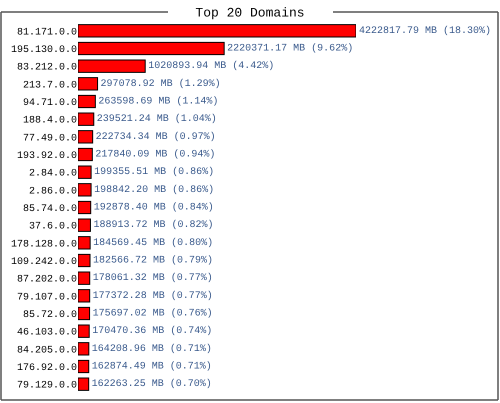  What do you see at coordinates (152, 278) in the screenshot?
I see `data-label: 178061.32 MB (0.77%)` at bounding box center [152, 278].